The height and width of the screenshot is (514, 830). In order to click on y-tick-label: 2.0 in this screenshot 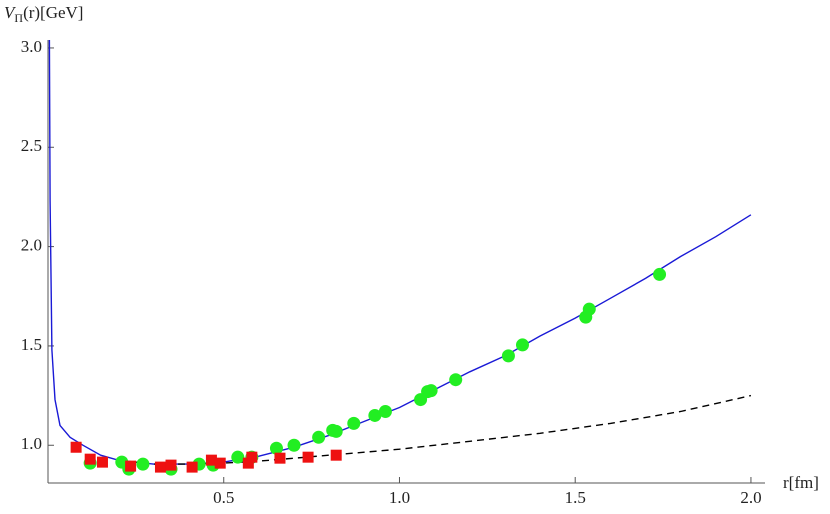, I will do `click(31, 245)`.